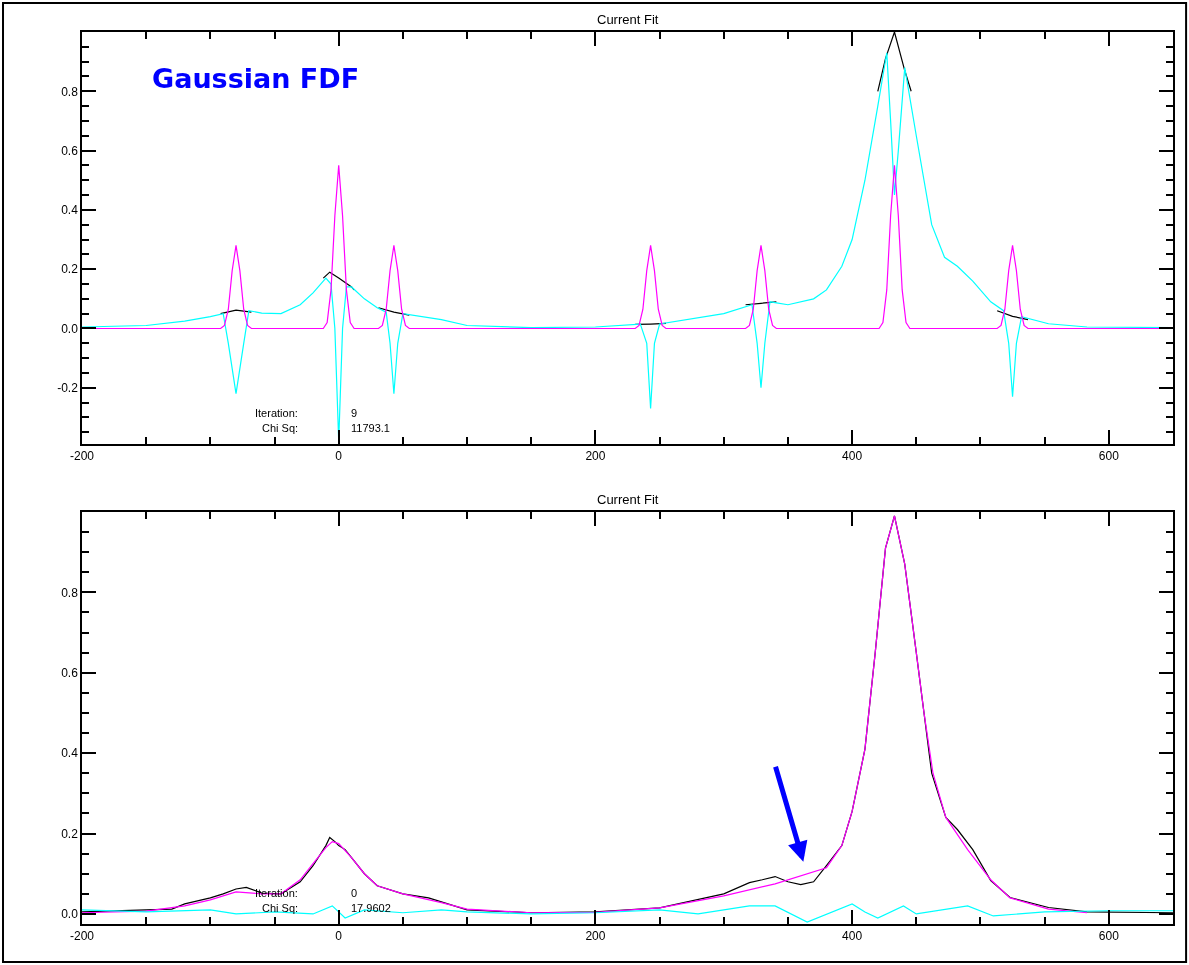 The image size is (1189, 965). What do you see at coordinates (354, 413) in the screenshot?
I see `annotation: 9` at bounding box center [354, 413].